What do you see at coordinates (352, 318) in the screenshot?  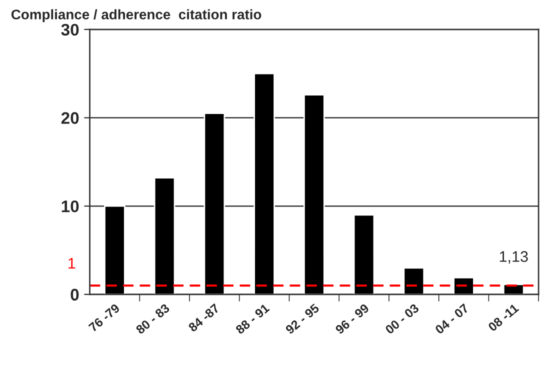 I see `x-tick-label: 96 - 99` at bounding box center [352, 318].